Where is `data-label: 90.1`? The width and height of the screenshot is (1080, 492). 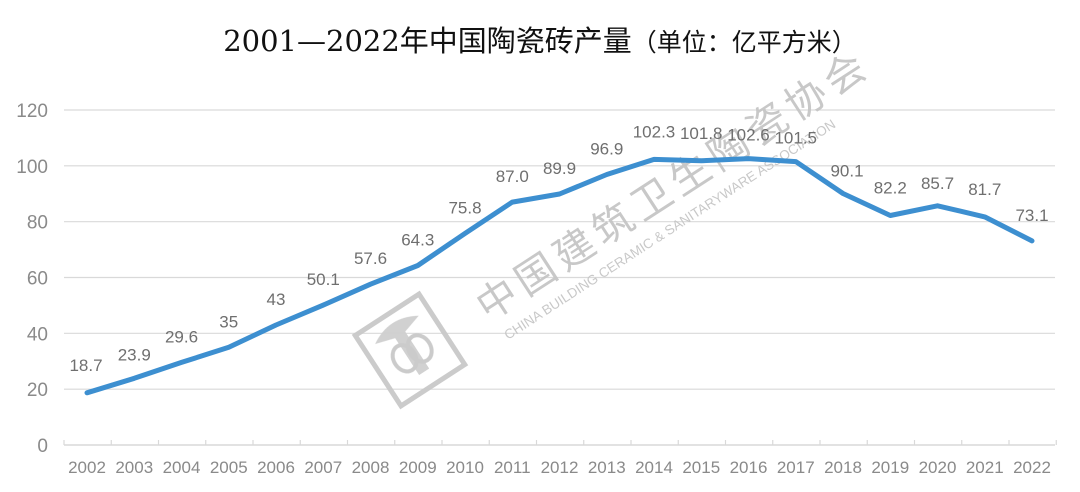 data-label: 90.1 is located at coordinates (846, 170).